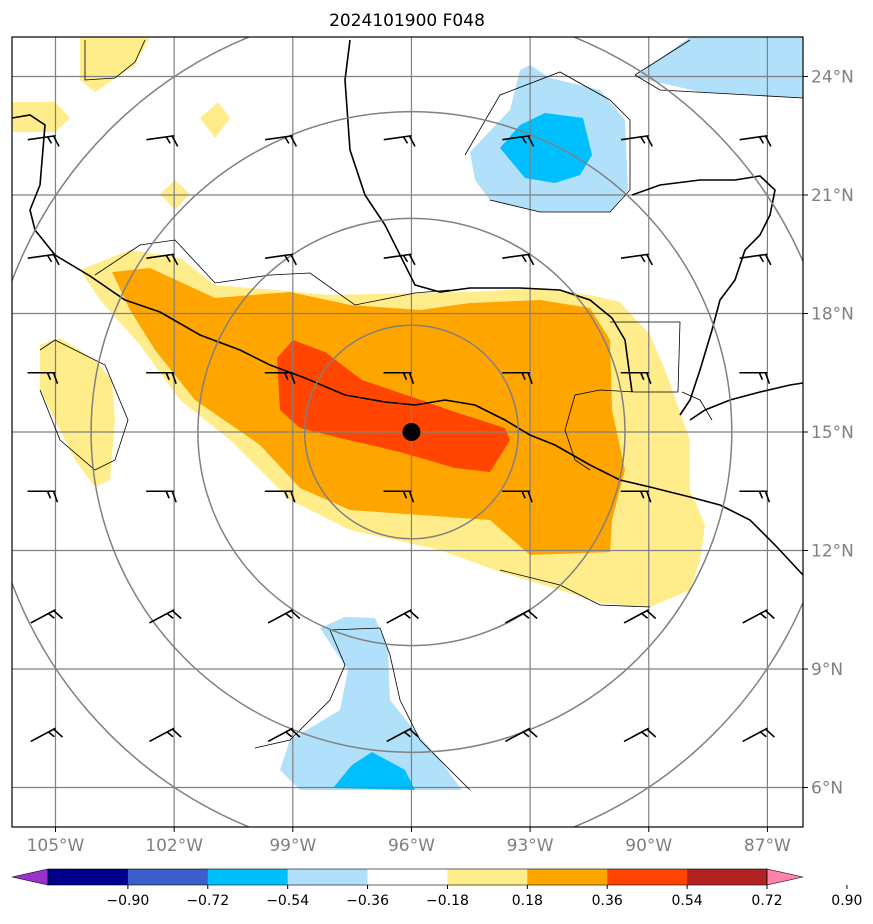  I want to click on chart-title: 2024101900 F048, so click(407, 21).